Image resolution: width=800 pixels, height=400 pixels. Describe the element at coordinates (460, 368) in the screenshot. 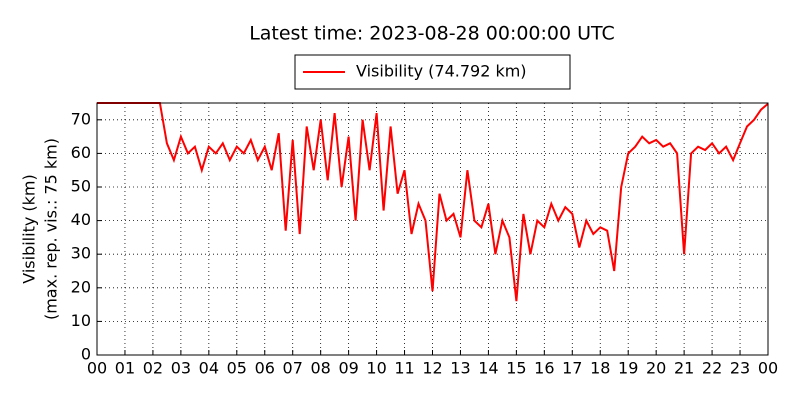

I see `x-tick-label: 13` at that location.